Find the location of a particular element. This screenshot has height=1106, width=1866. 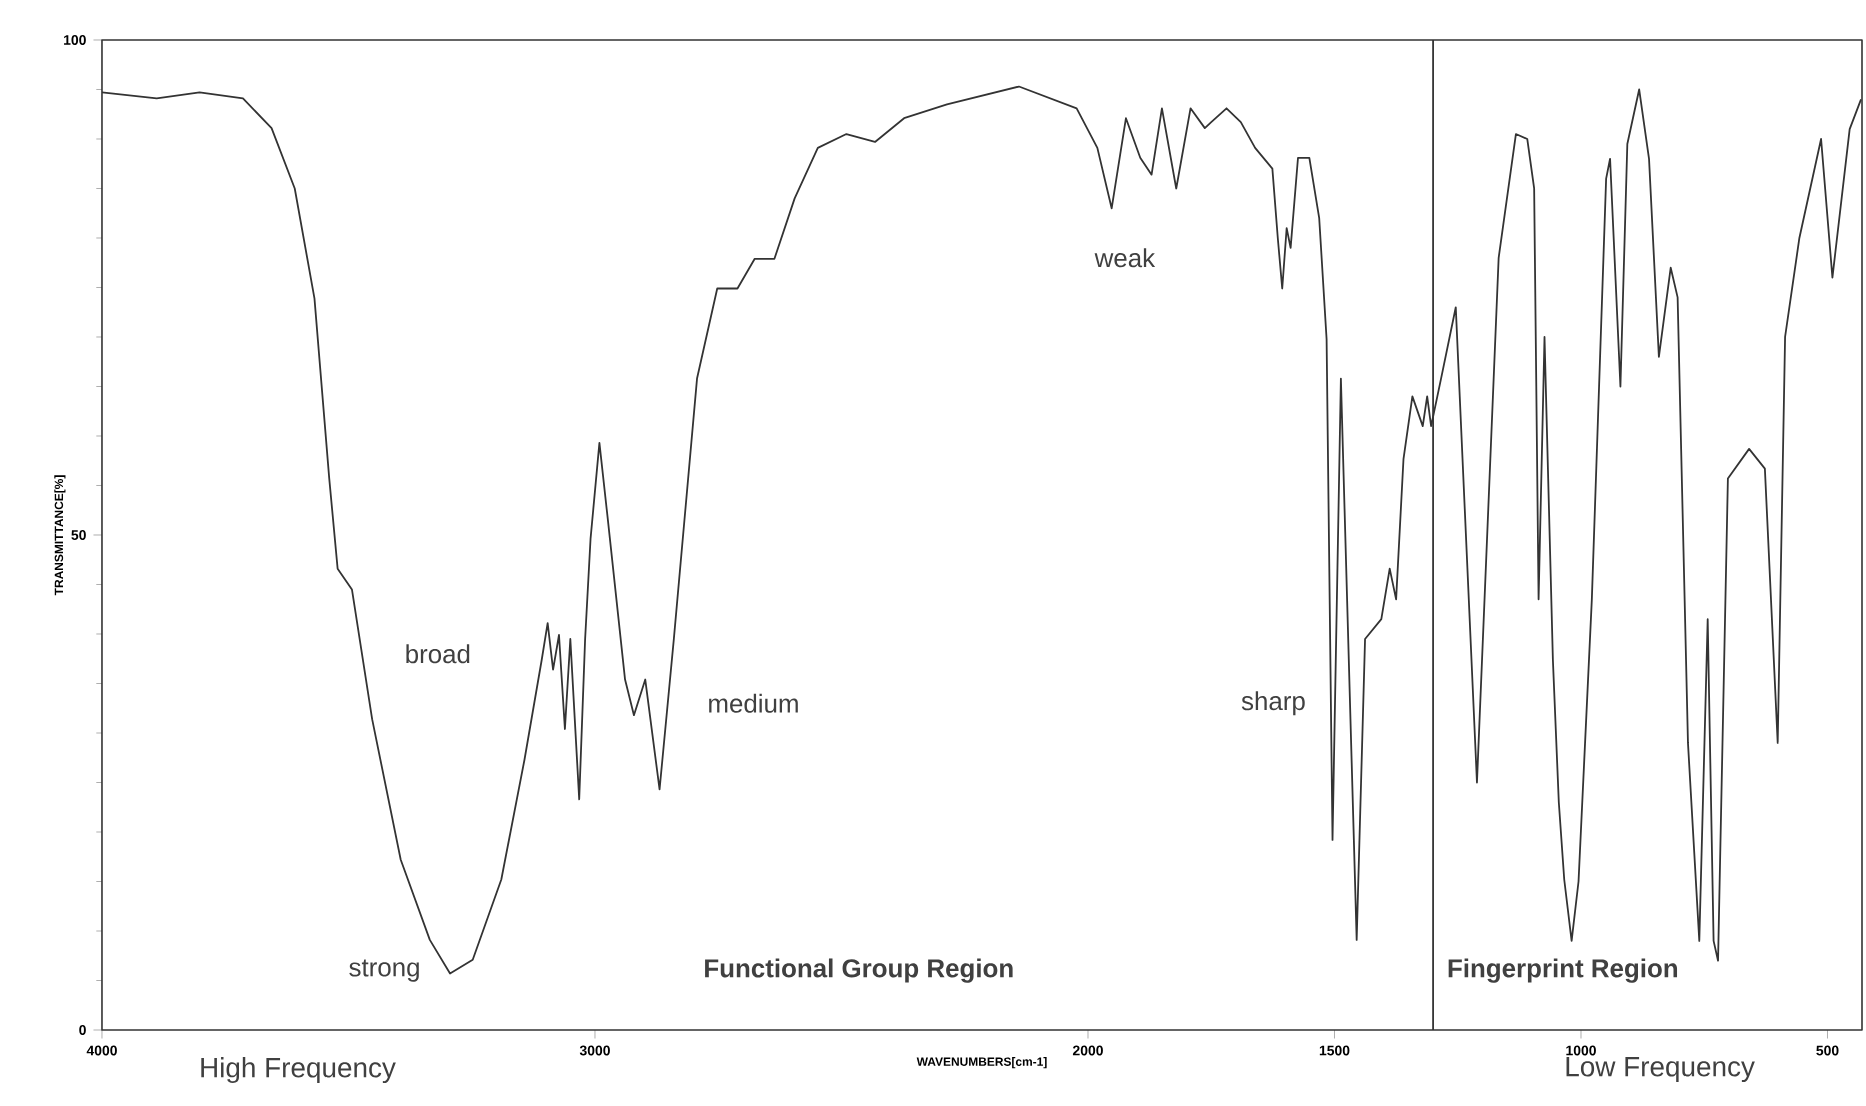

annotation: broad is located at coordinates (438, 654).